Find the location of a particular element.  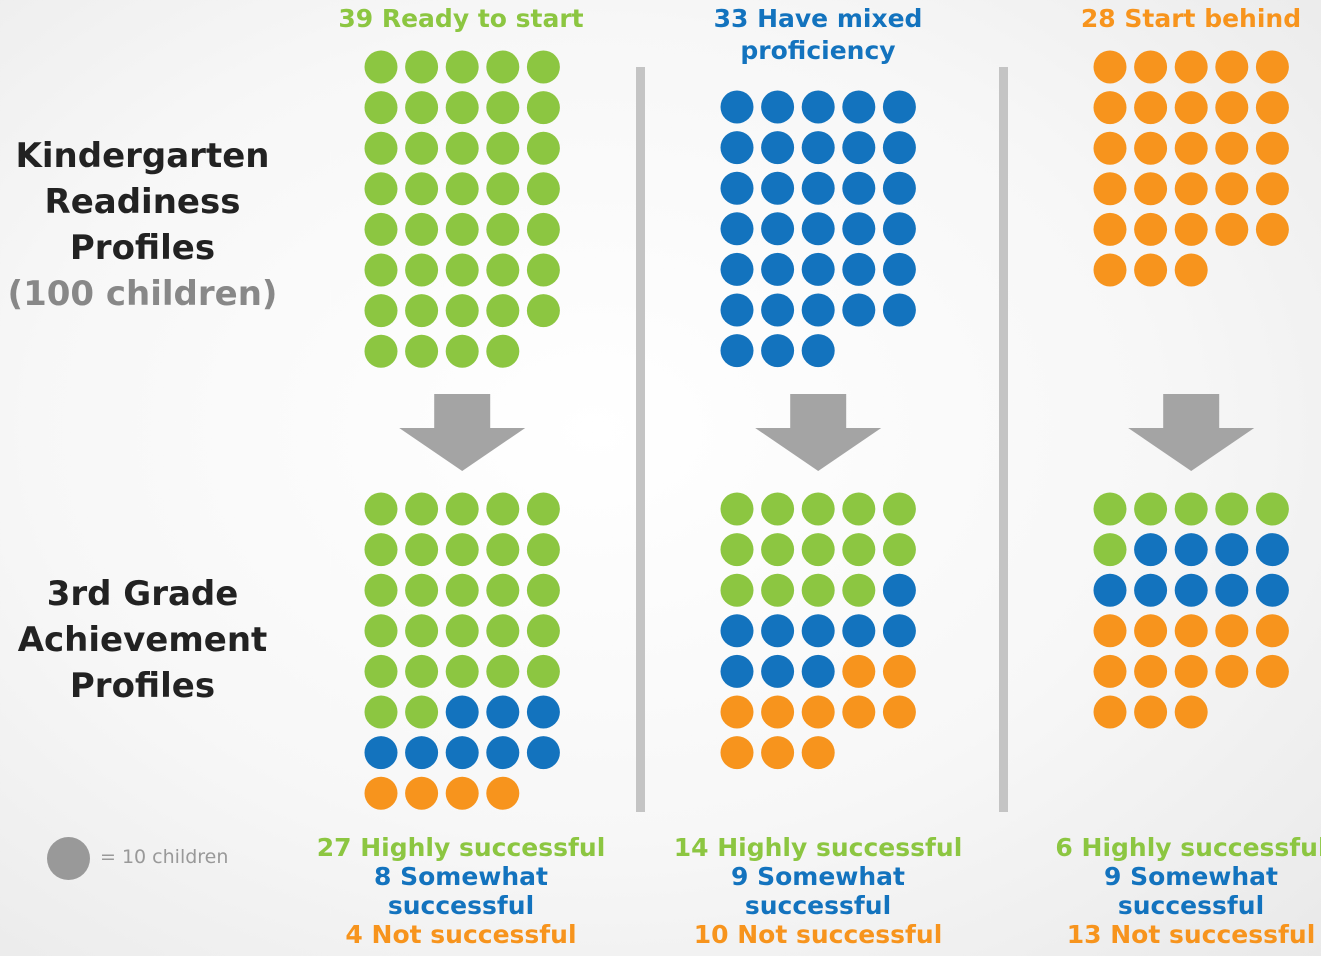

group-1-somewhat-label: 8 Somewhat successful is located at coordinates (461, 891).